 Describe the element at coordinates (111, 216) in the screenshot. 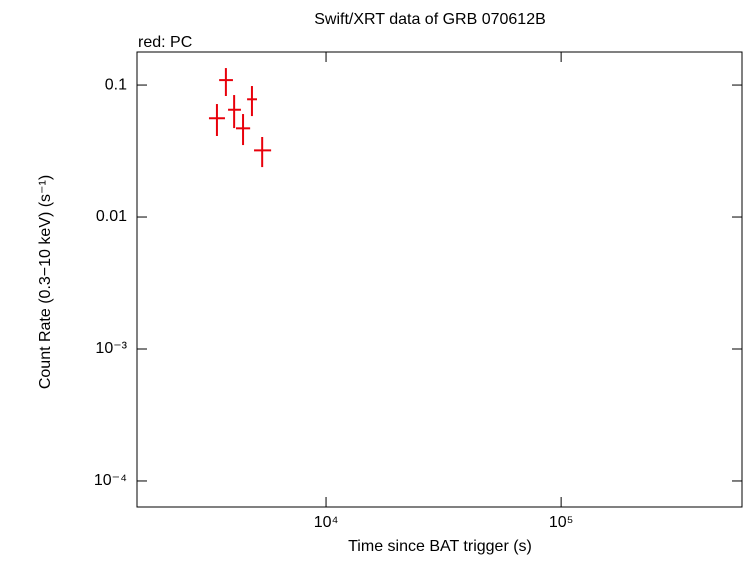

I see `y-tick-label: 0.01` at that location.